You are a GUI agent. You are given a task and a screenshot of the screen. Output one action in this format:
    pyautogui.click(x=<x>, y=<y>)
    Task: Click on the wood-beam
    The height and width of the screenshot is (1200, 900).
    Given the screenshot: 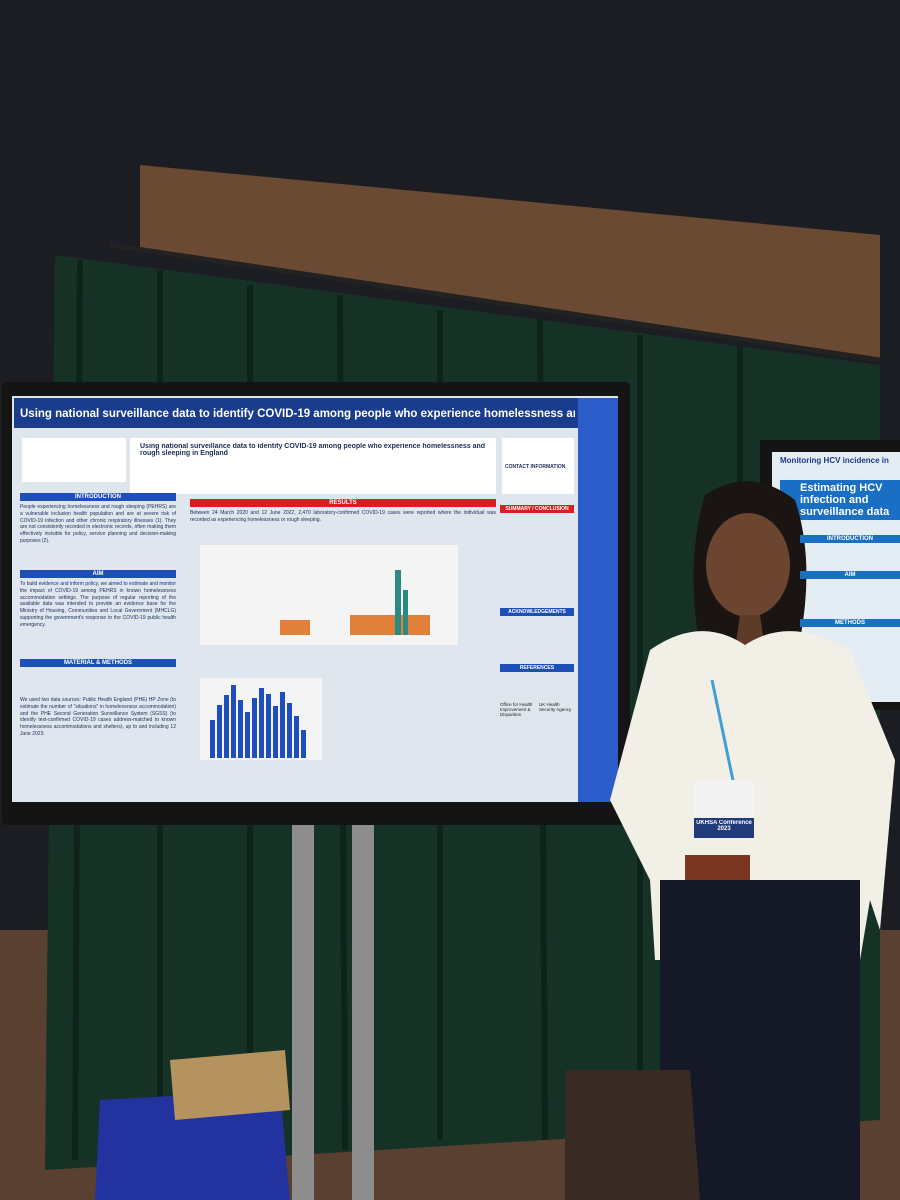 What is the action you would take?
    pyautogui.click(x=510, y=262)
    